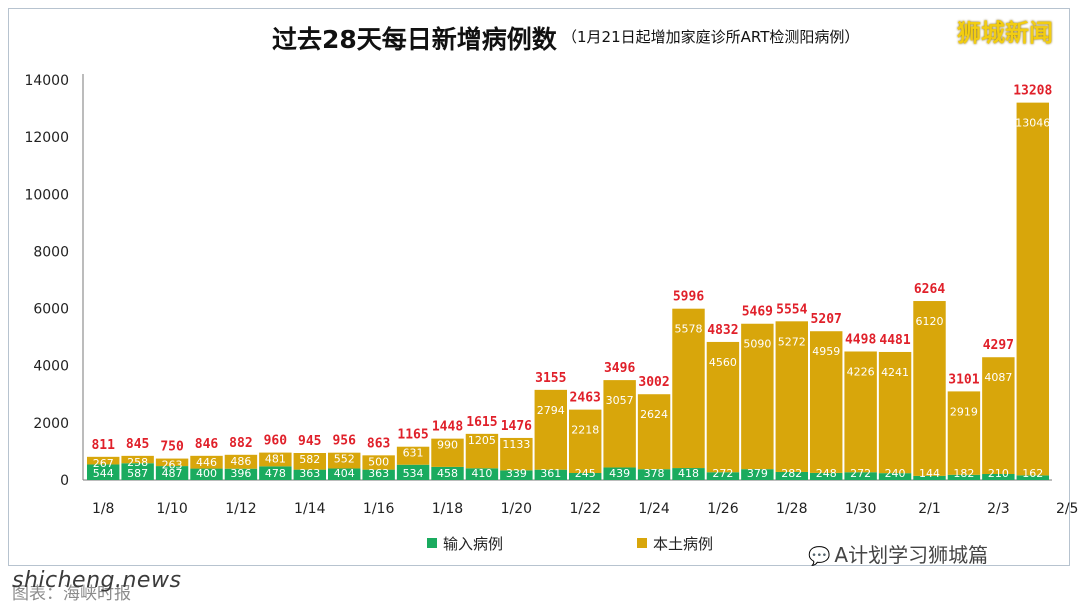 The width and height of the screenshot is (1080, 604). Describe the element at coordinates (1032, 123) in the screenshot. I see `label-local: 13046` at that location.